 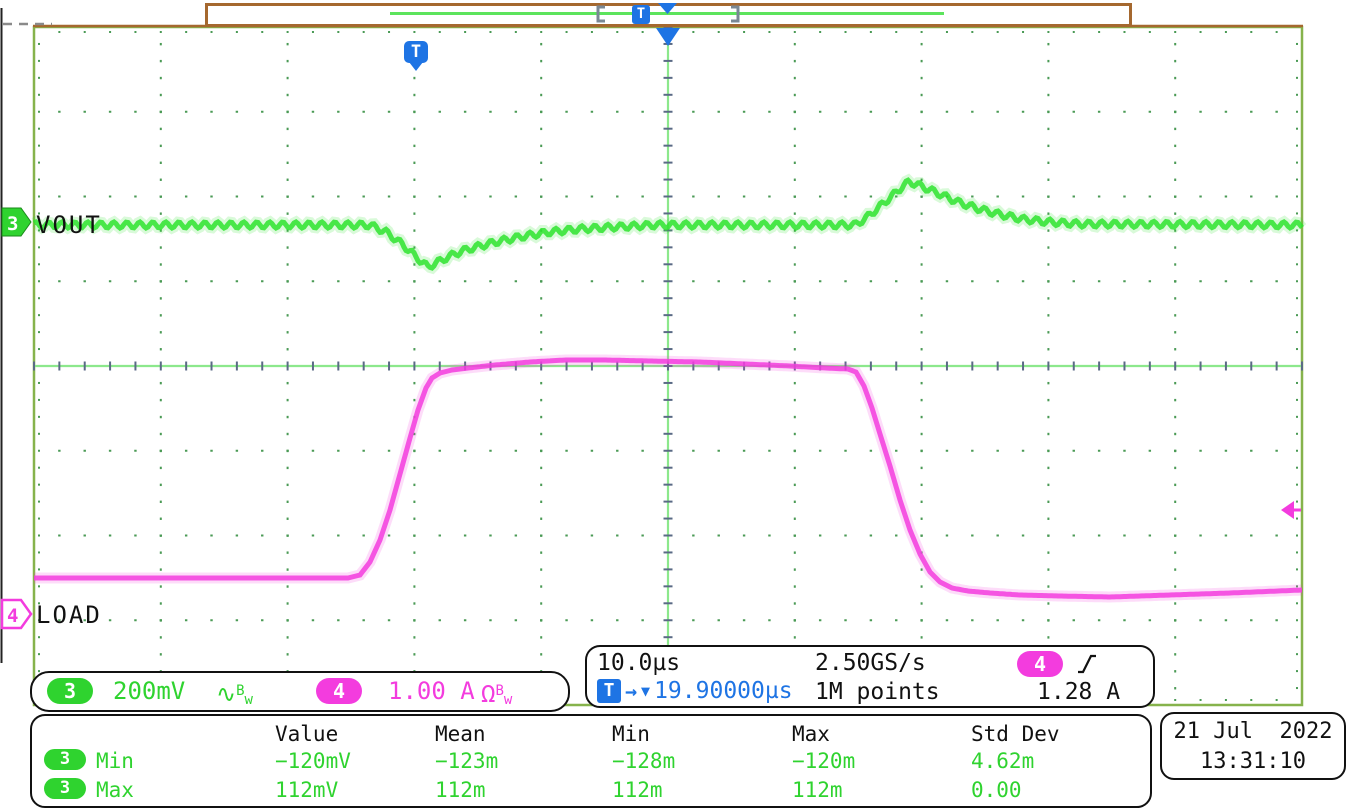 I want to click on trigger-position-marker, so click(x=668, y=37).